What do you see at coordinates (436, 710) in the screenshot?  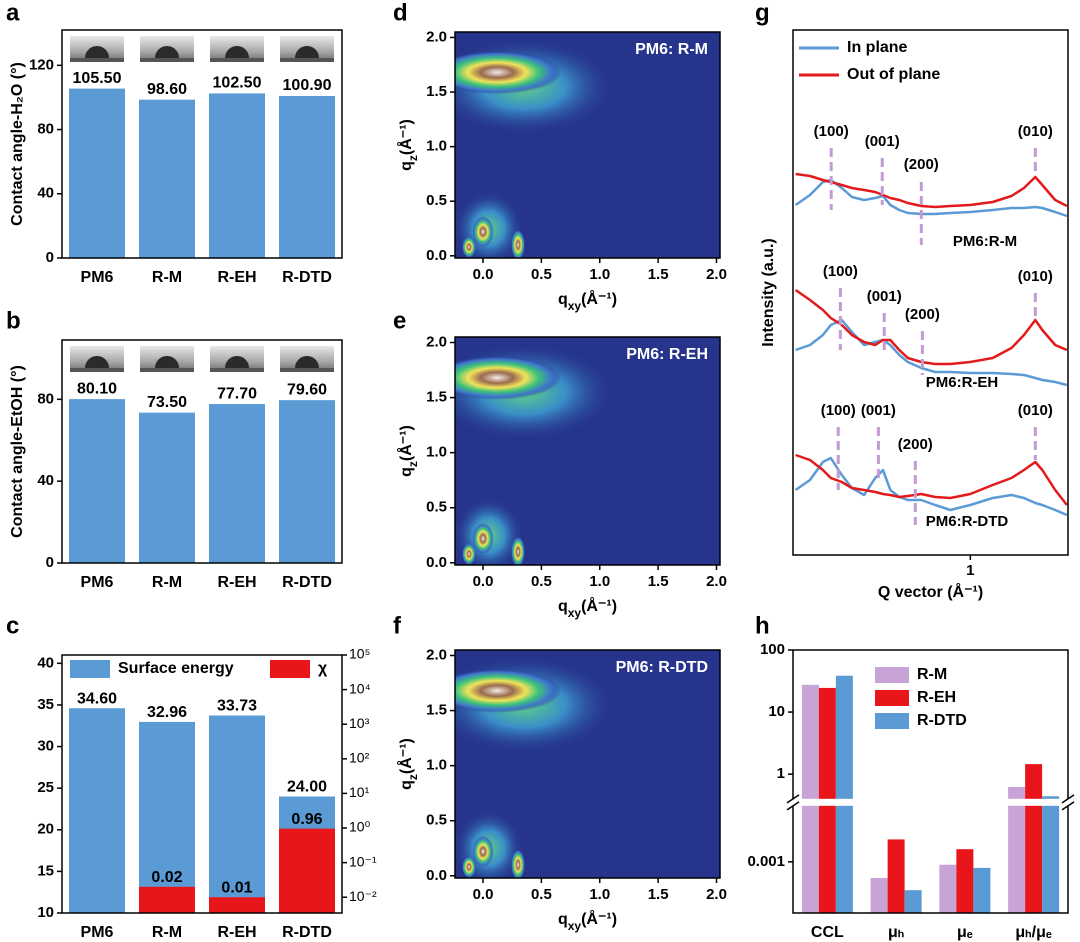 I see `y-tick-label: 1.5` at bounding box center [436, 710].